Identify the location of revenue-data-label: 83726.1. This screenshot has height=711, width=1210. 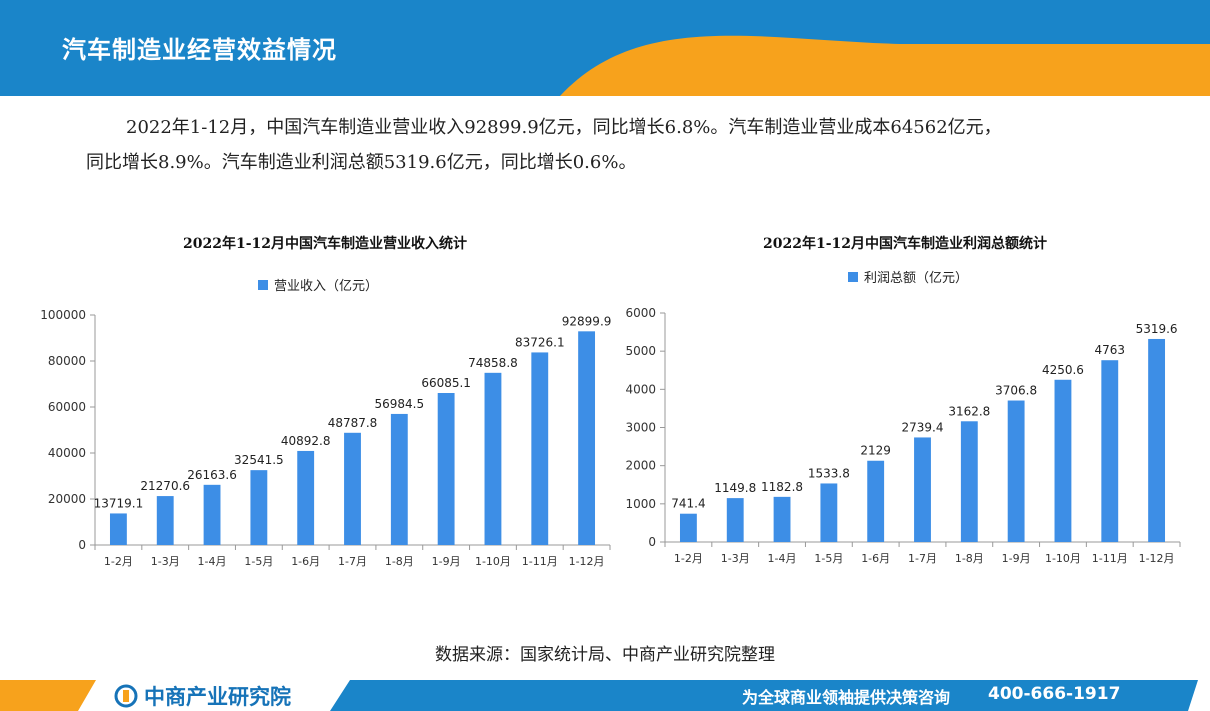
(540, 342).